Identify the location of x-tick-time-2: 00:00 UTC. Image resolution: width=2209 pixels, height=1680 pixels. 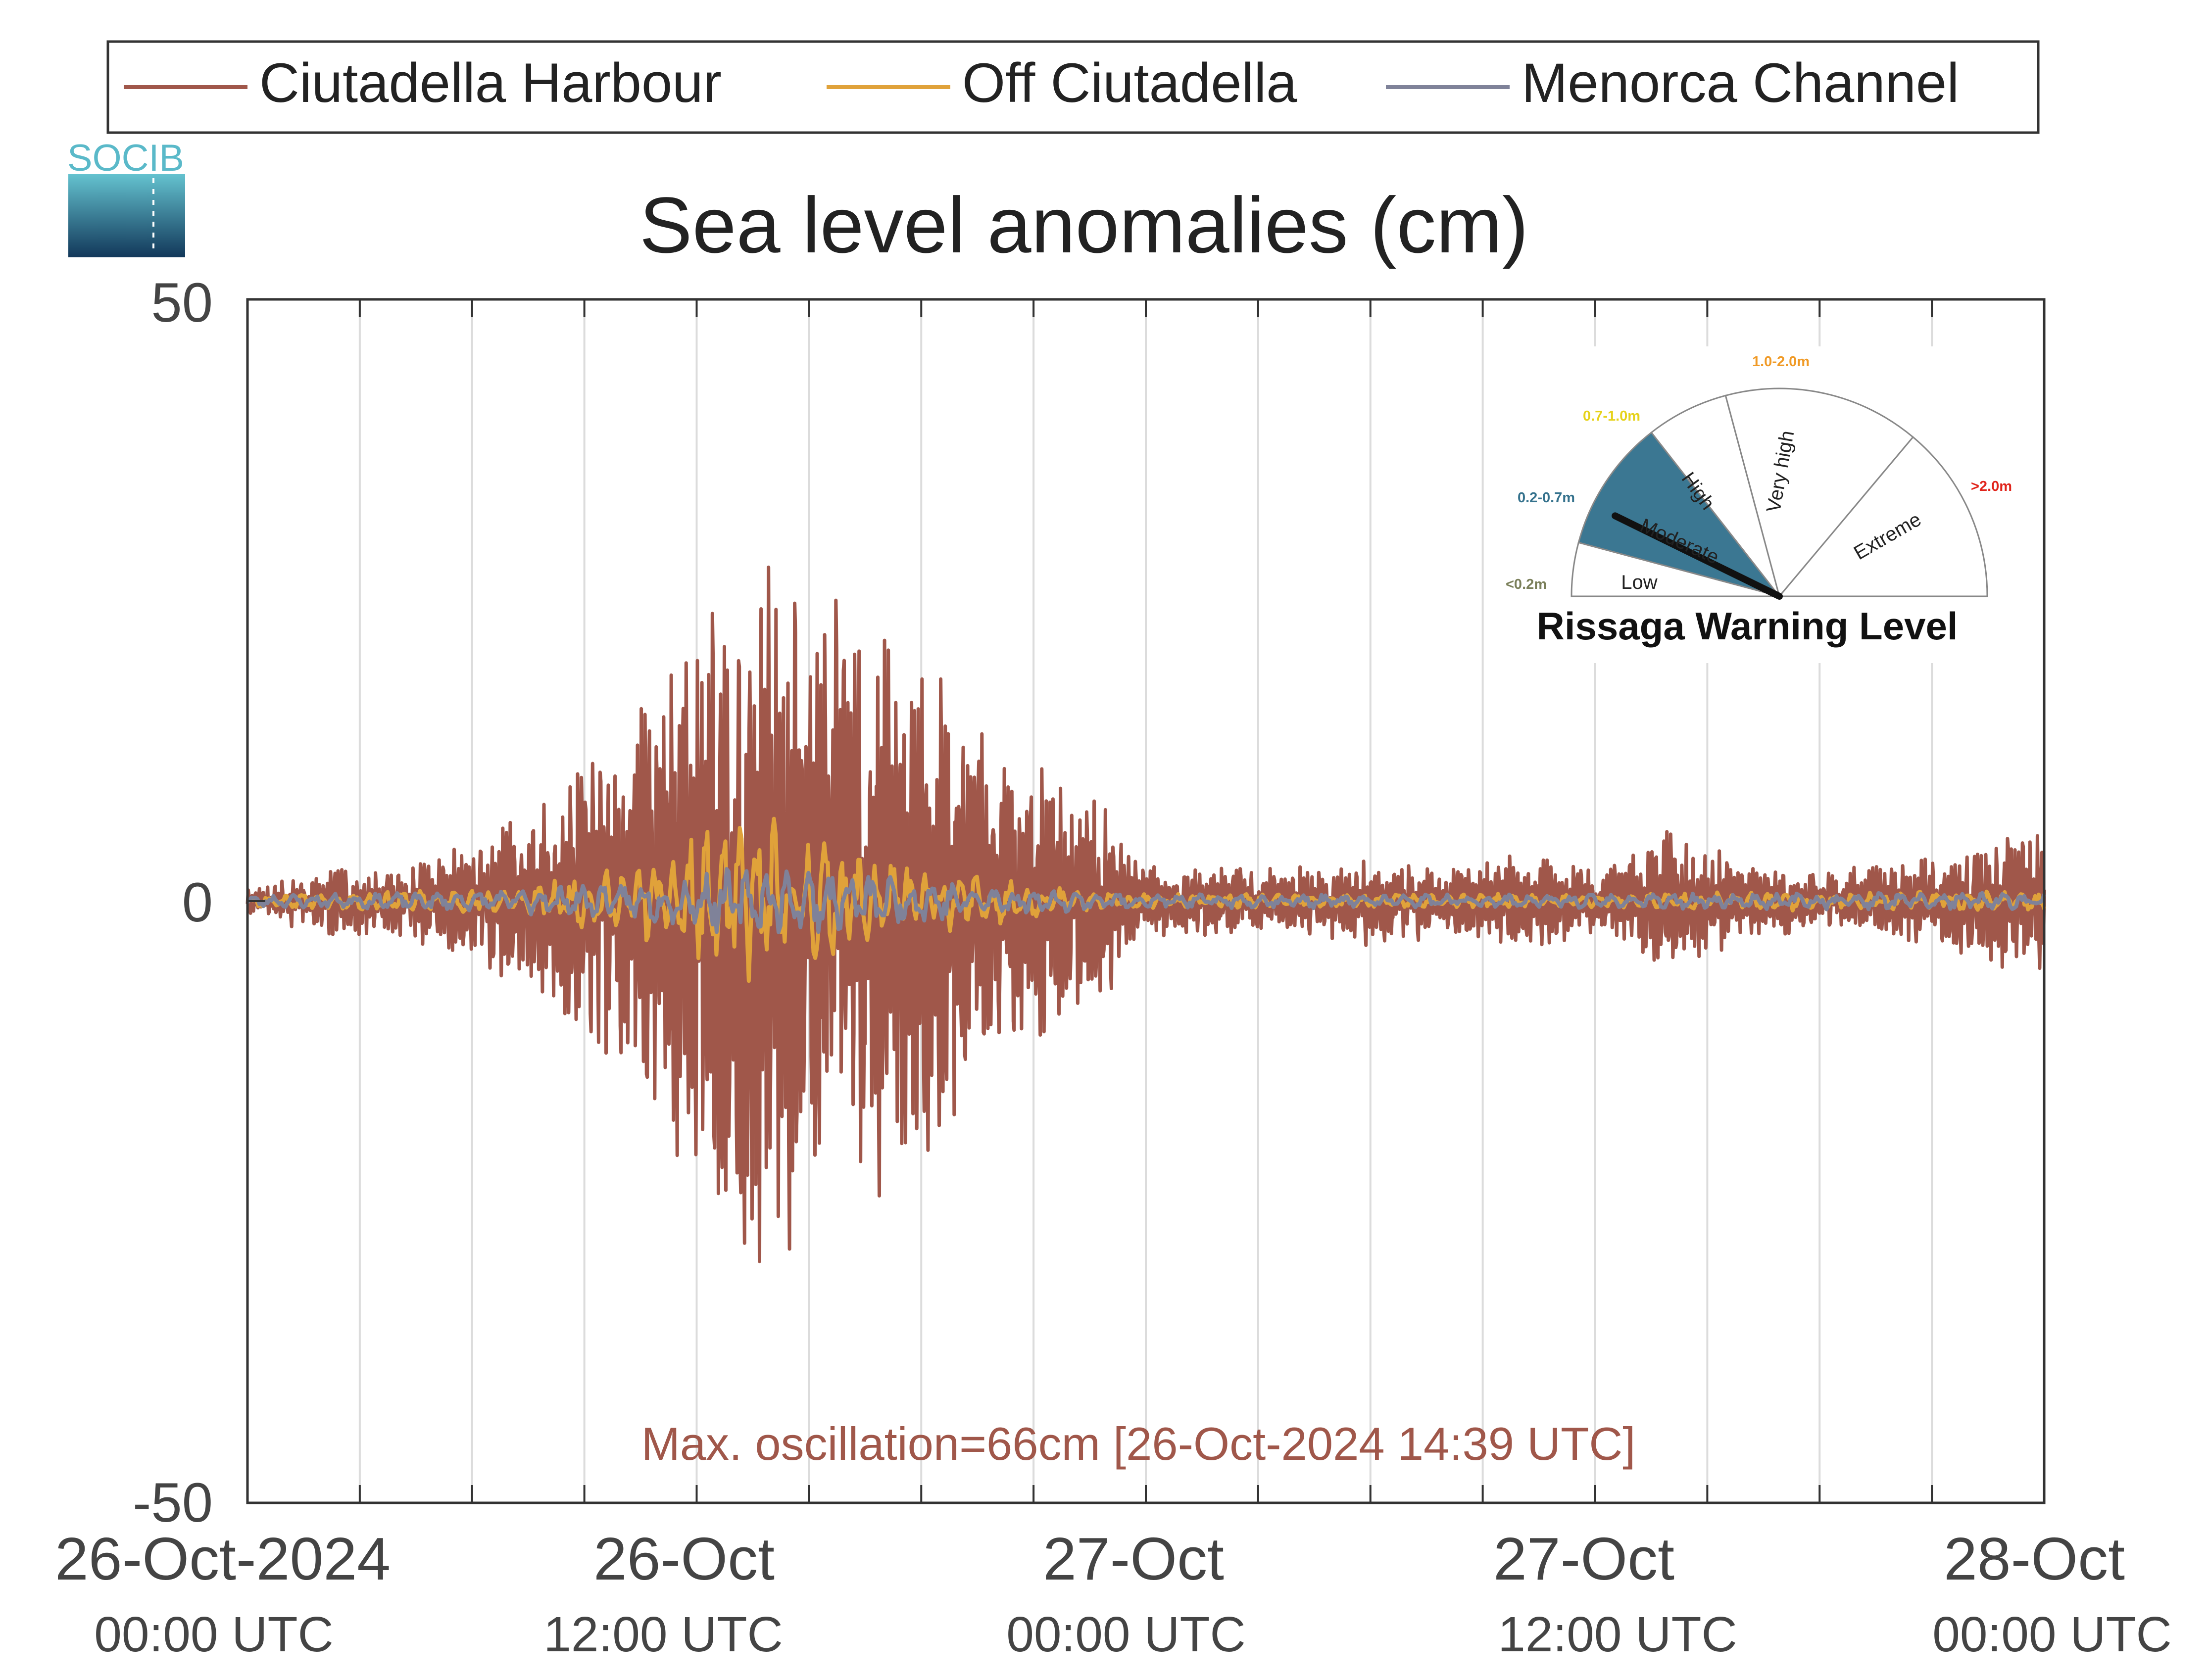
(1126, 1635).